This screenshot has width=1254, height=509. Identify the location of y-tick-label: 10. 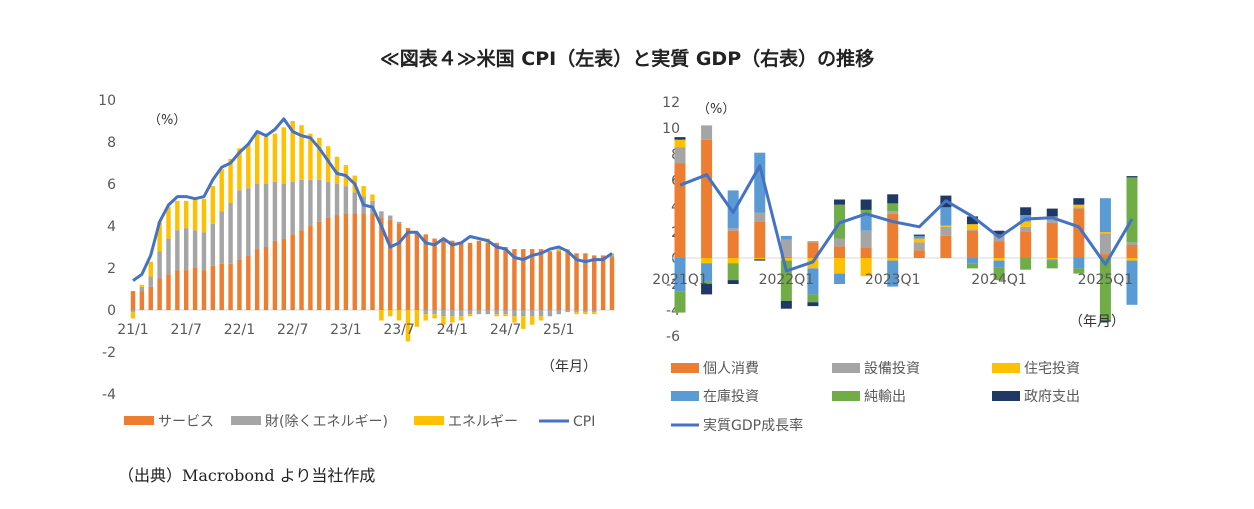
(671, 129).